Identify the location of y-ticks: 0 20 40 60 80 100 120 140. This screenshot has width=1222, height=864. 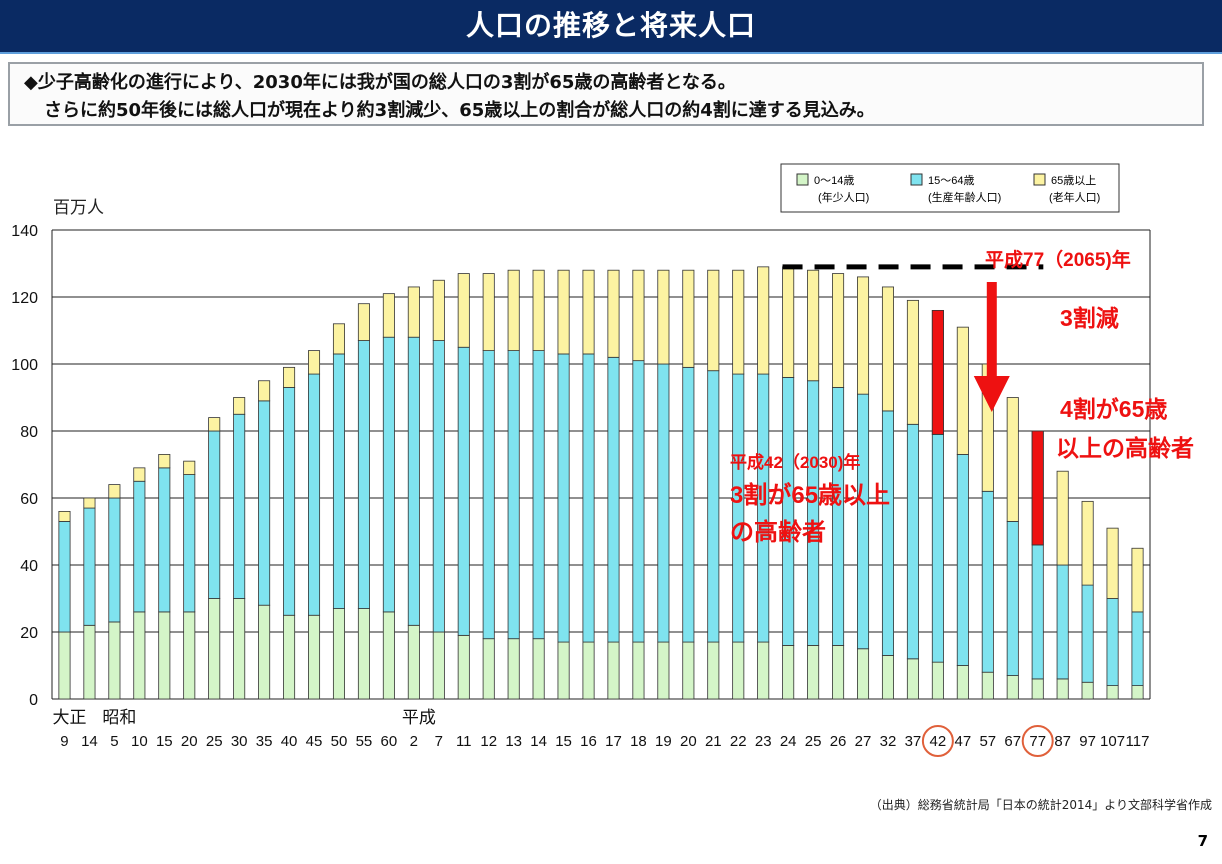
(24, 466).